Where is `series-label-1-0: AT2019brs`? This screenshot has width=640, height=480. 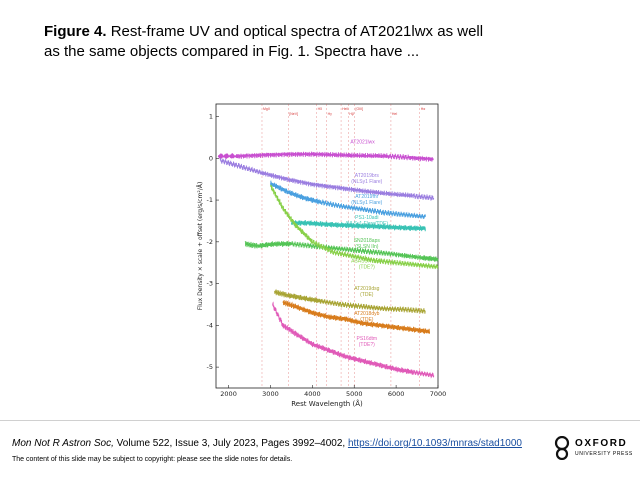
series-label-1-0: AT2019brs is located at coordinates (367, 176).